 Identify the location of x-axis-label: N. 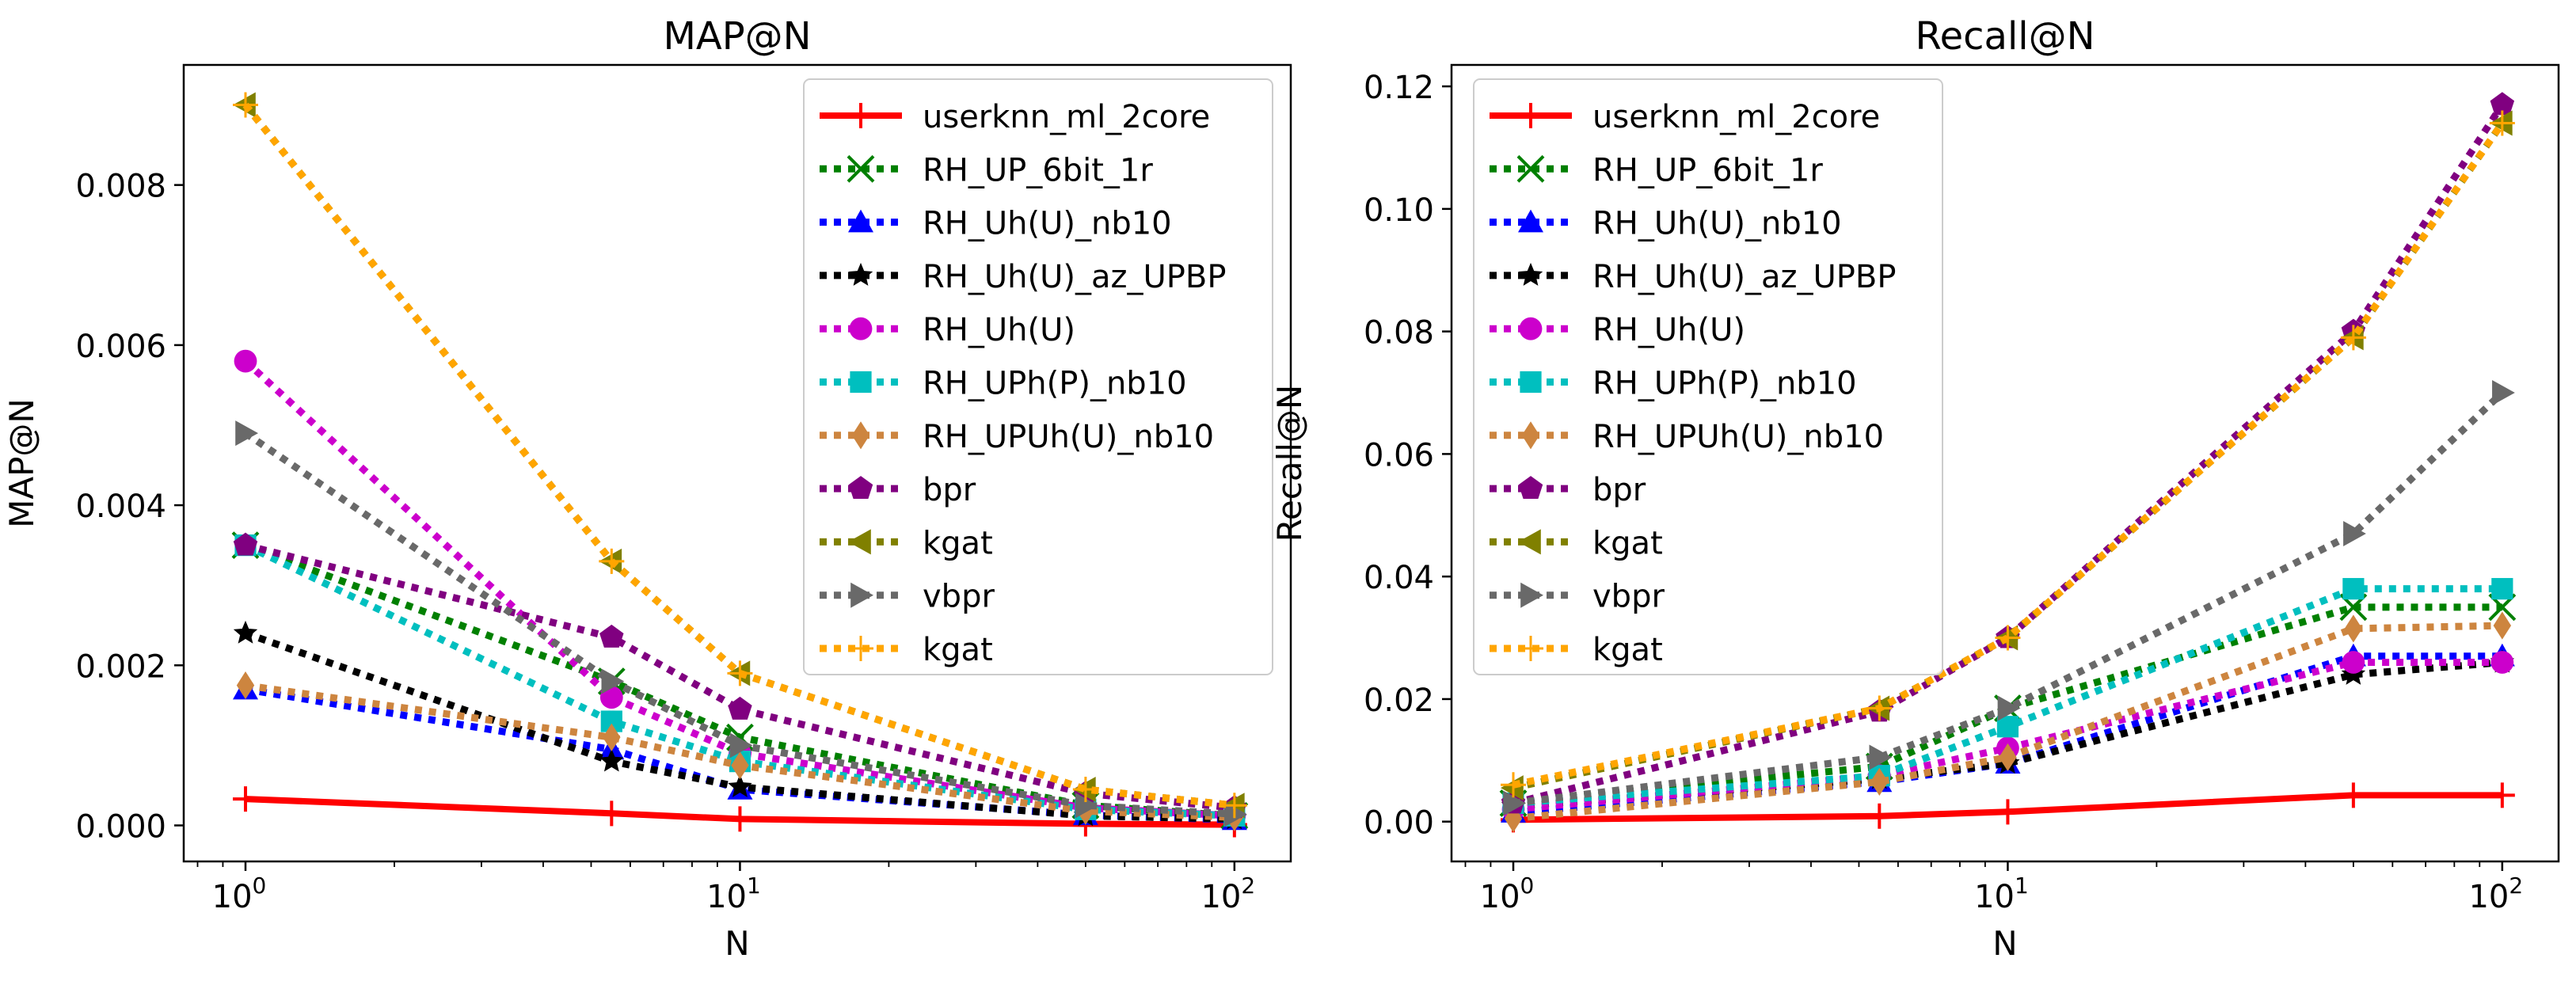
(737, 944).